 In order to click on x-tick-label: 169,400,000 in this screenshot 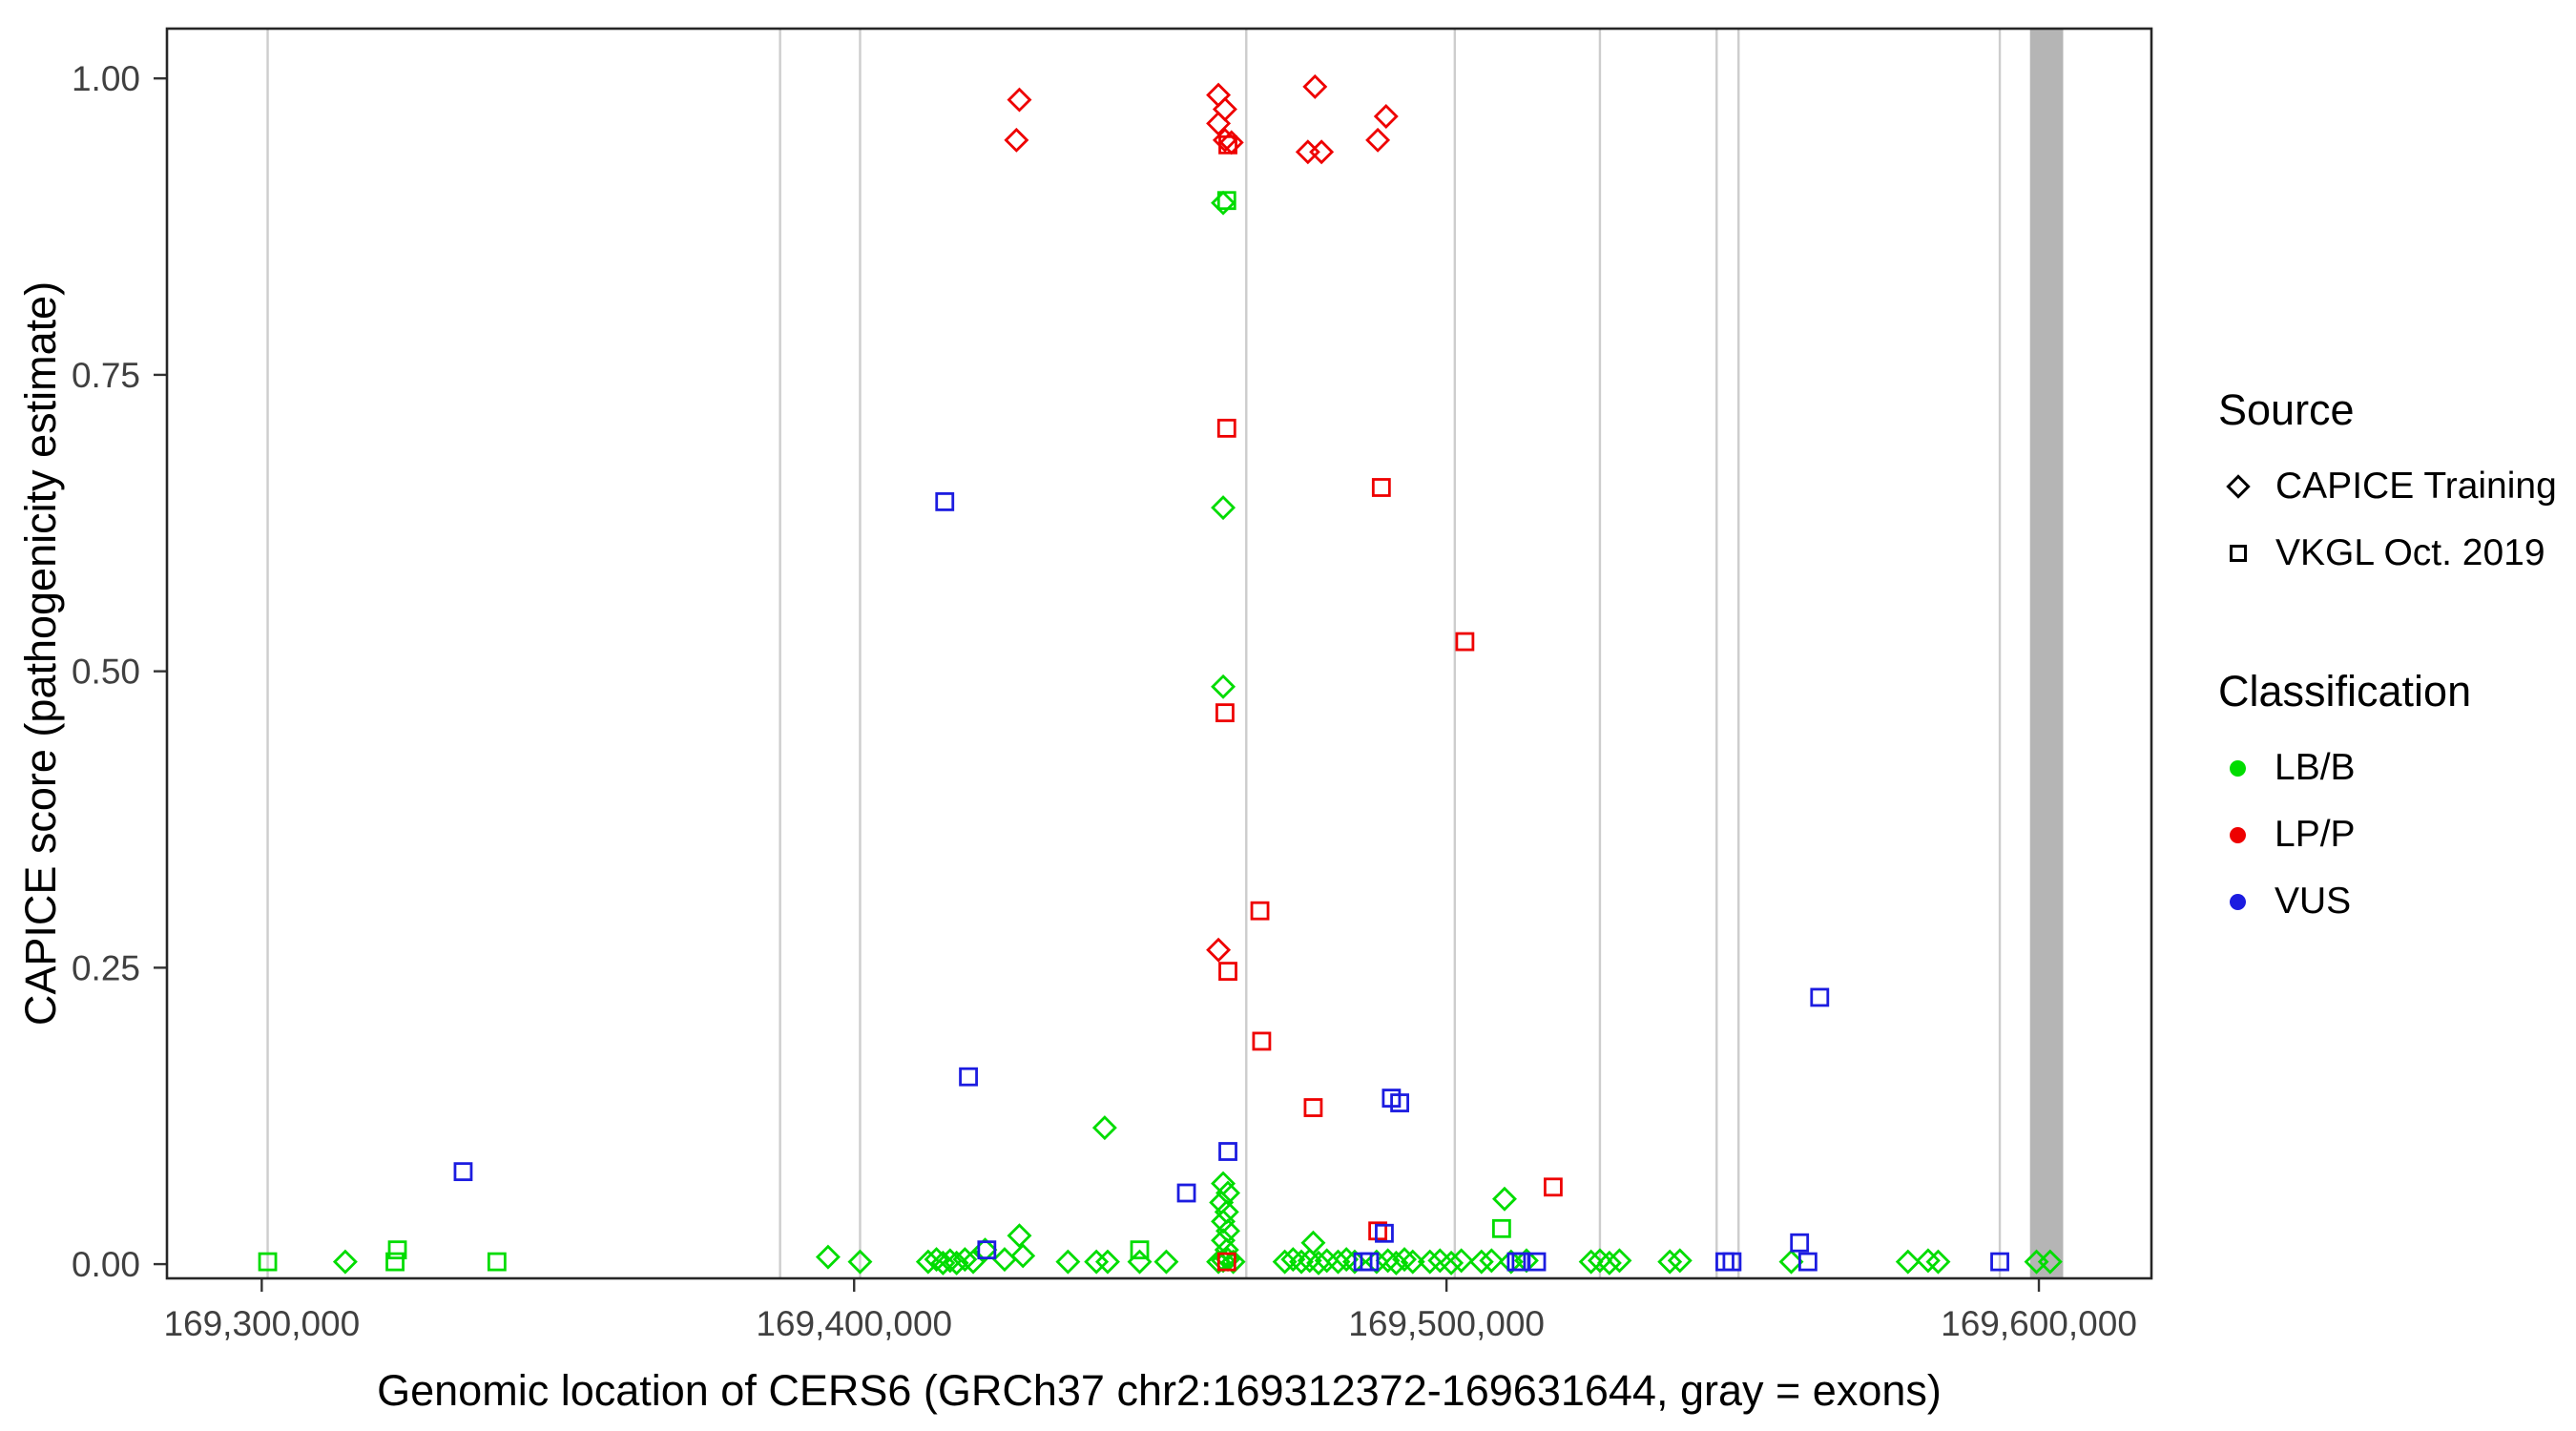, I will do `click(854, 1323)`.